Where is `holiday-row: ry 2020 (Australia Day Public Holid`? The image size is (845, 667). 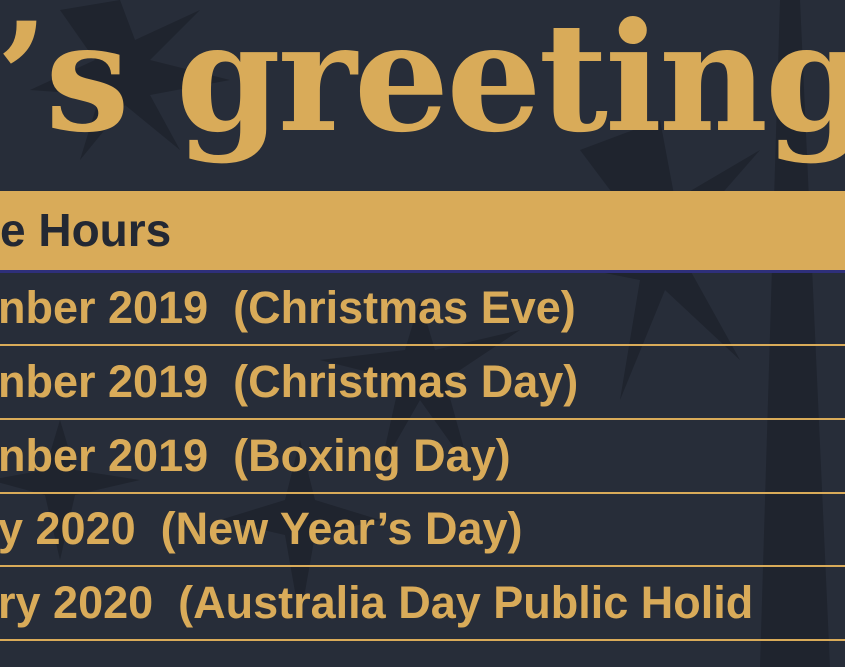 holiday-row: ry 2020 (Australia Day Public Holid is located at coordinates (422, 604).